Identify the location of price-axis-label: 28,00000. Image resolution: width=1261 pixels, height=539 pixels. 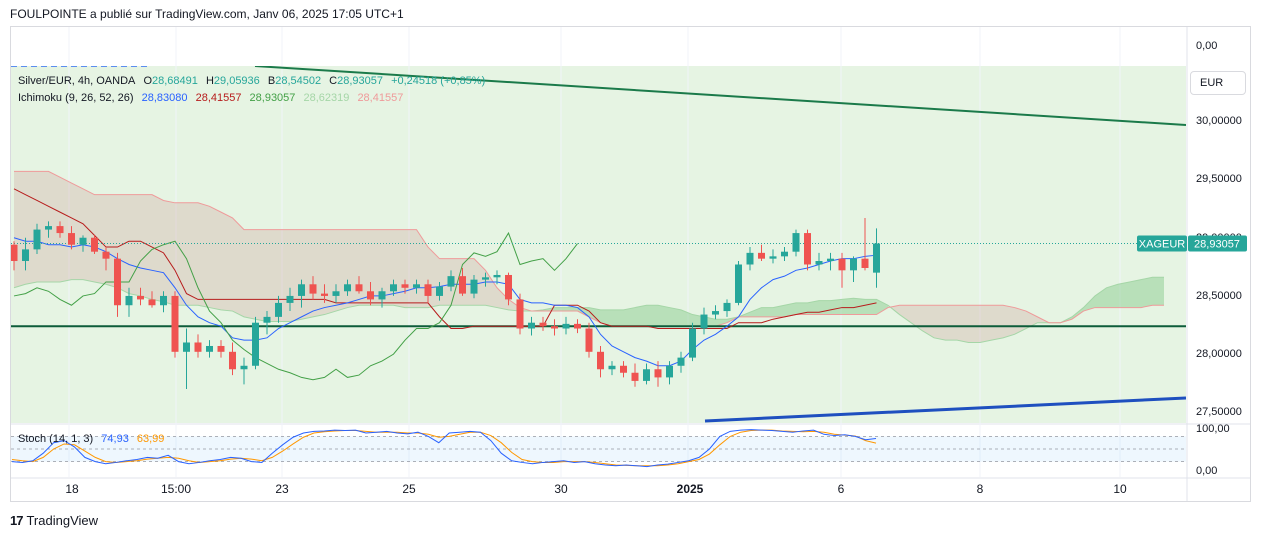
(1219, 354).